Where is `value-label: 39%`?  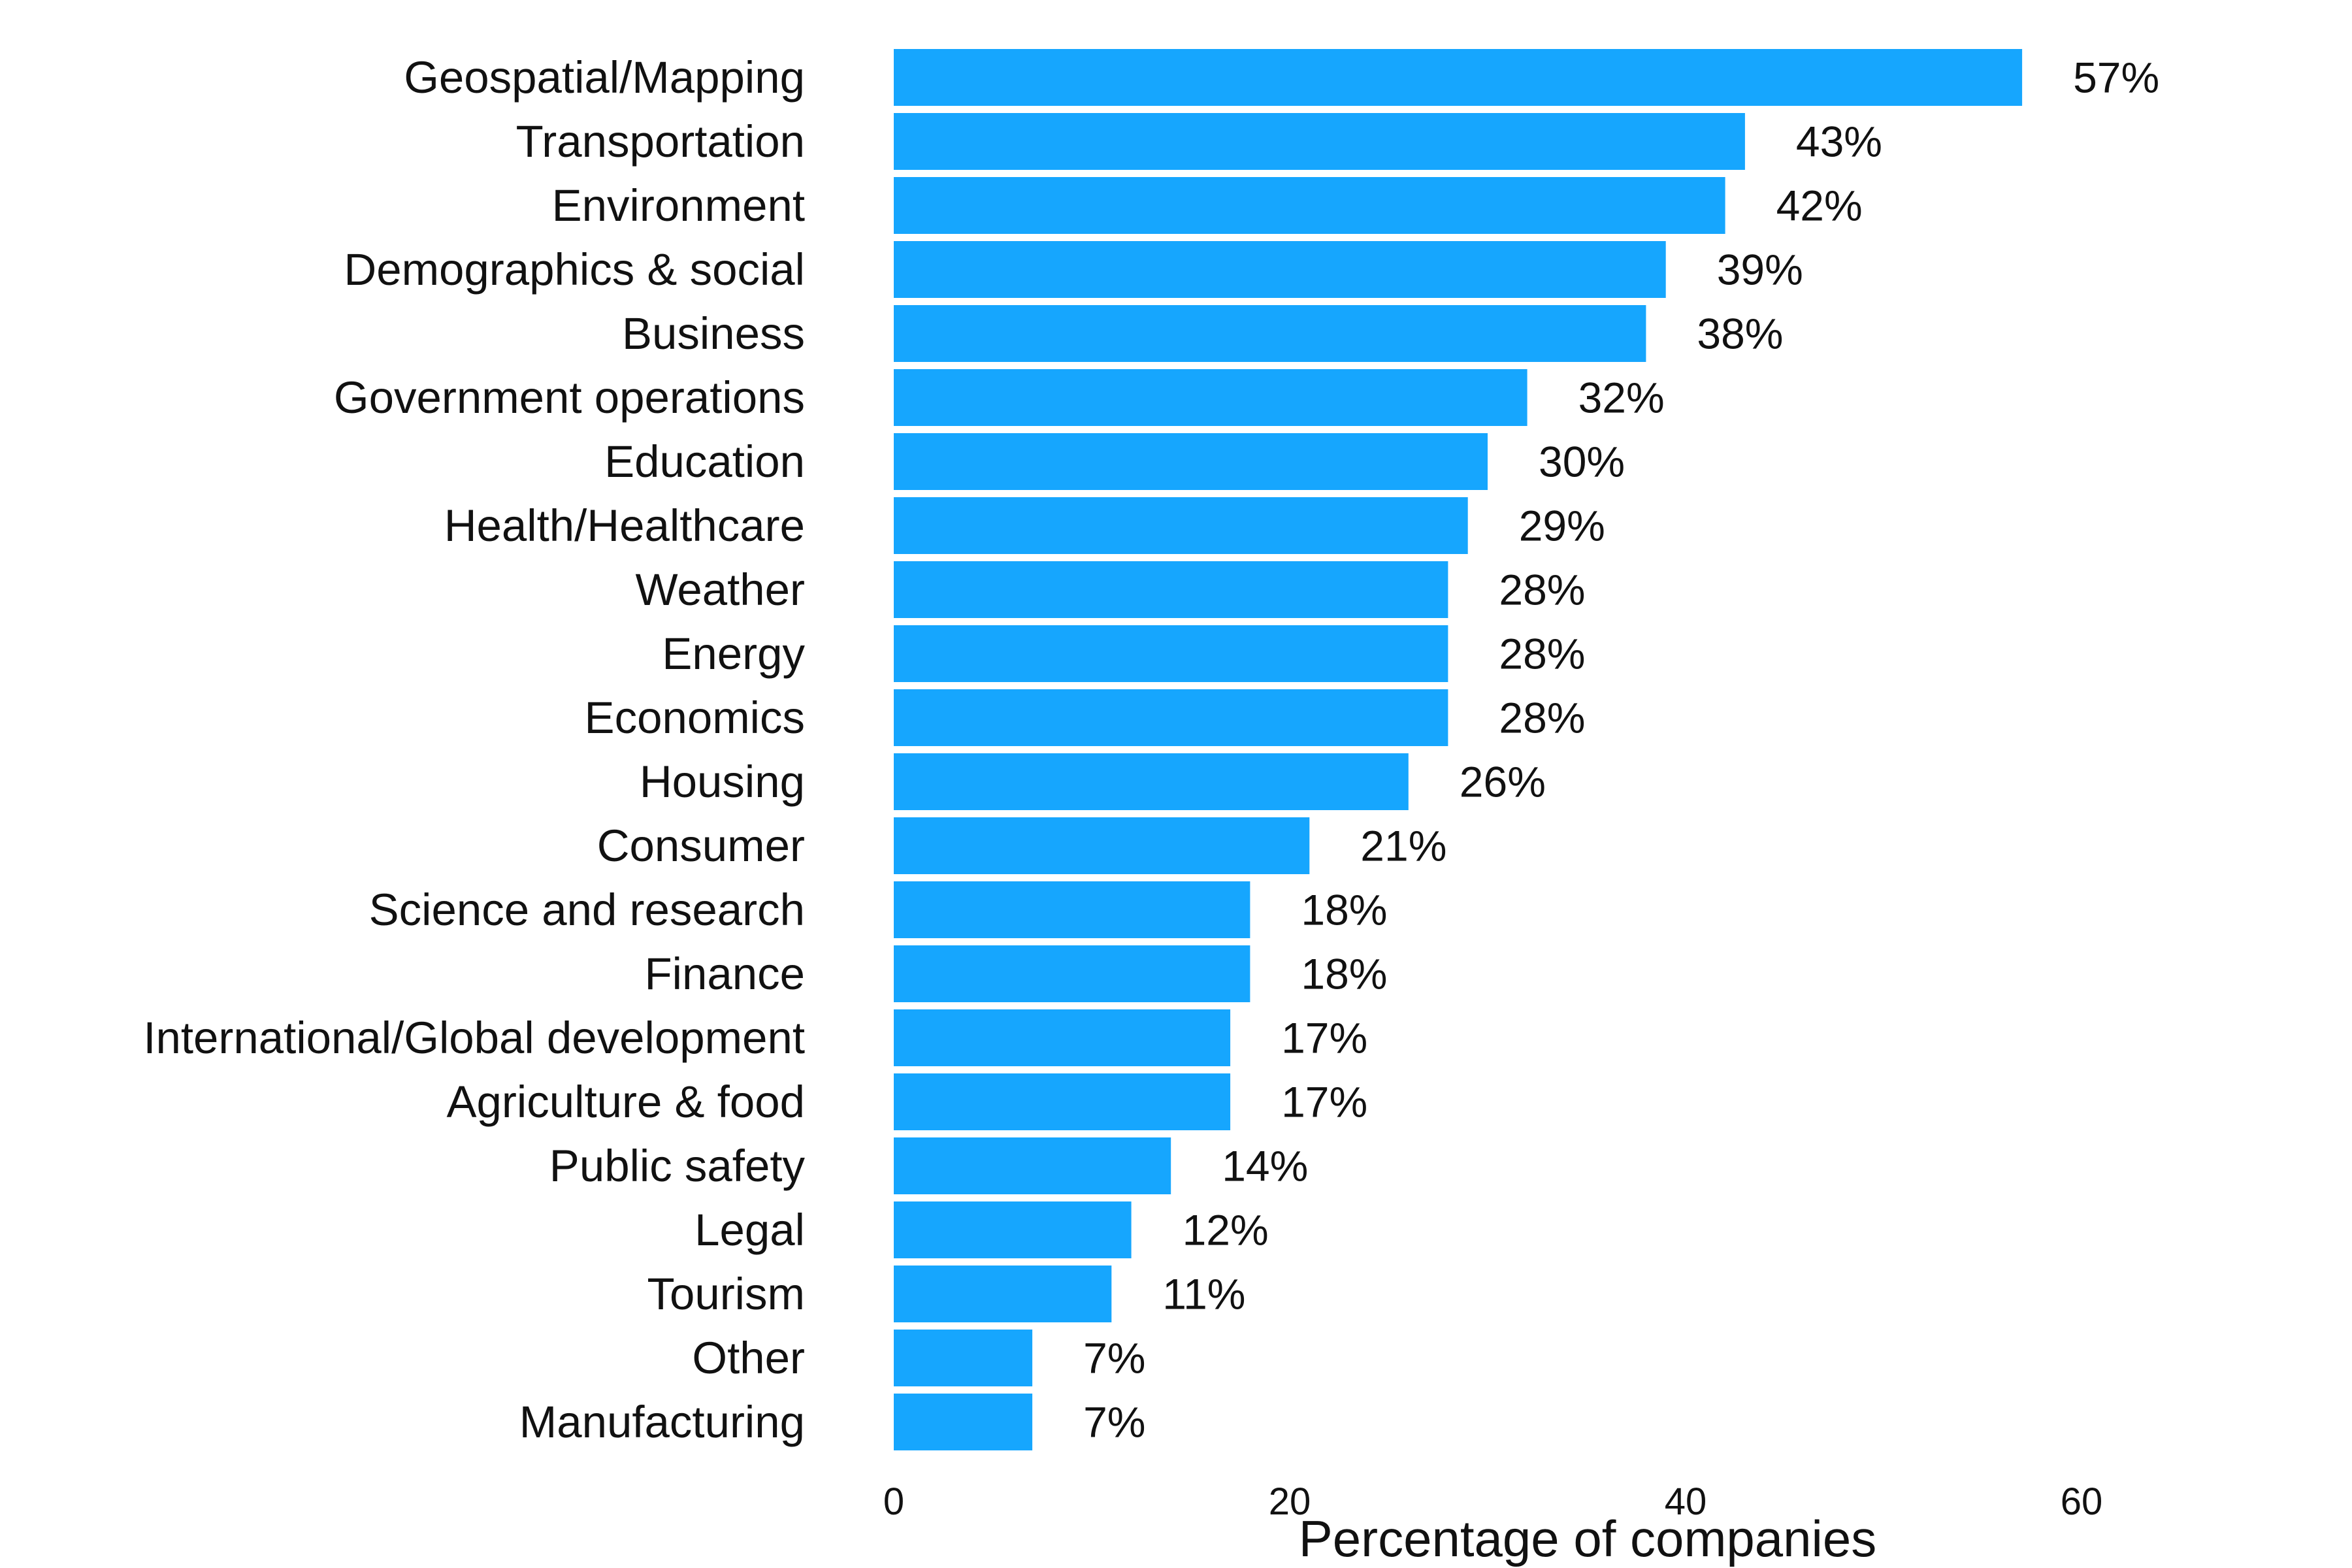 value-label: 39% is located at coordinates (1760, 270).